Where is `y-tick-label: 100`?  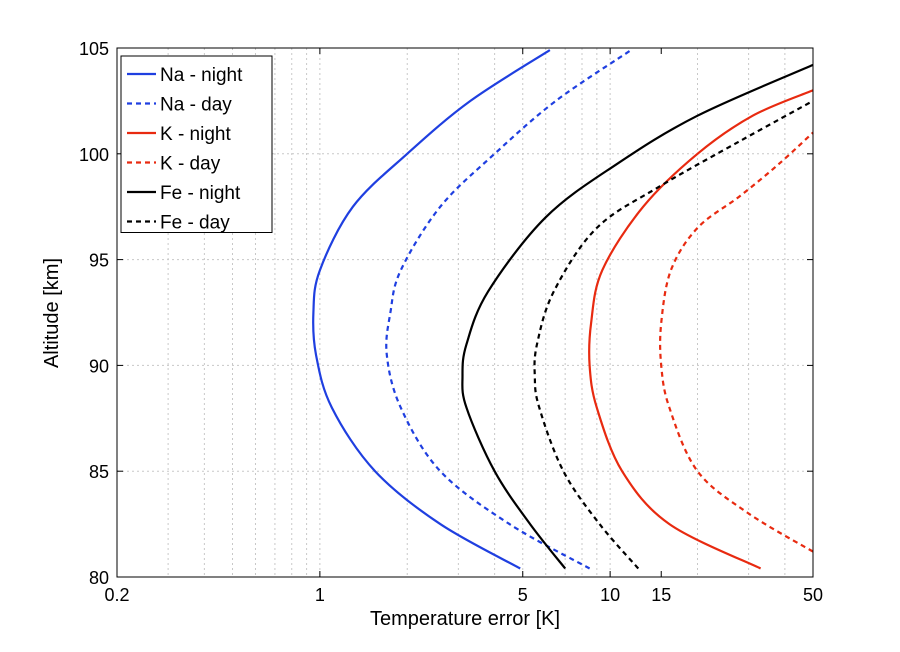 y-tick-label: 100 is located at coordinates (94, 155).